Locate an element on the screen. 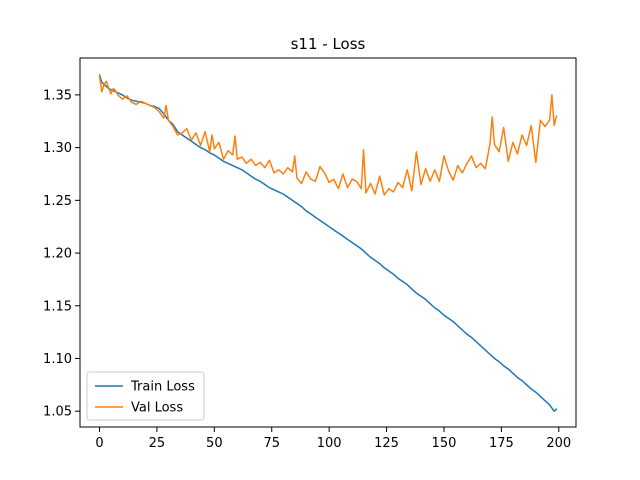  y-axis: 1.05 1.10 1.15 1.20 1.25 1.30 1.35 is located at coordinates (61, 254).